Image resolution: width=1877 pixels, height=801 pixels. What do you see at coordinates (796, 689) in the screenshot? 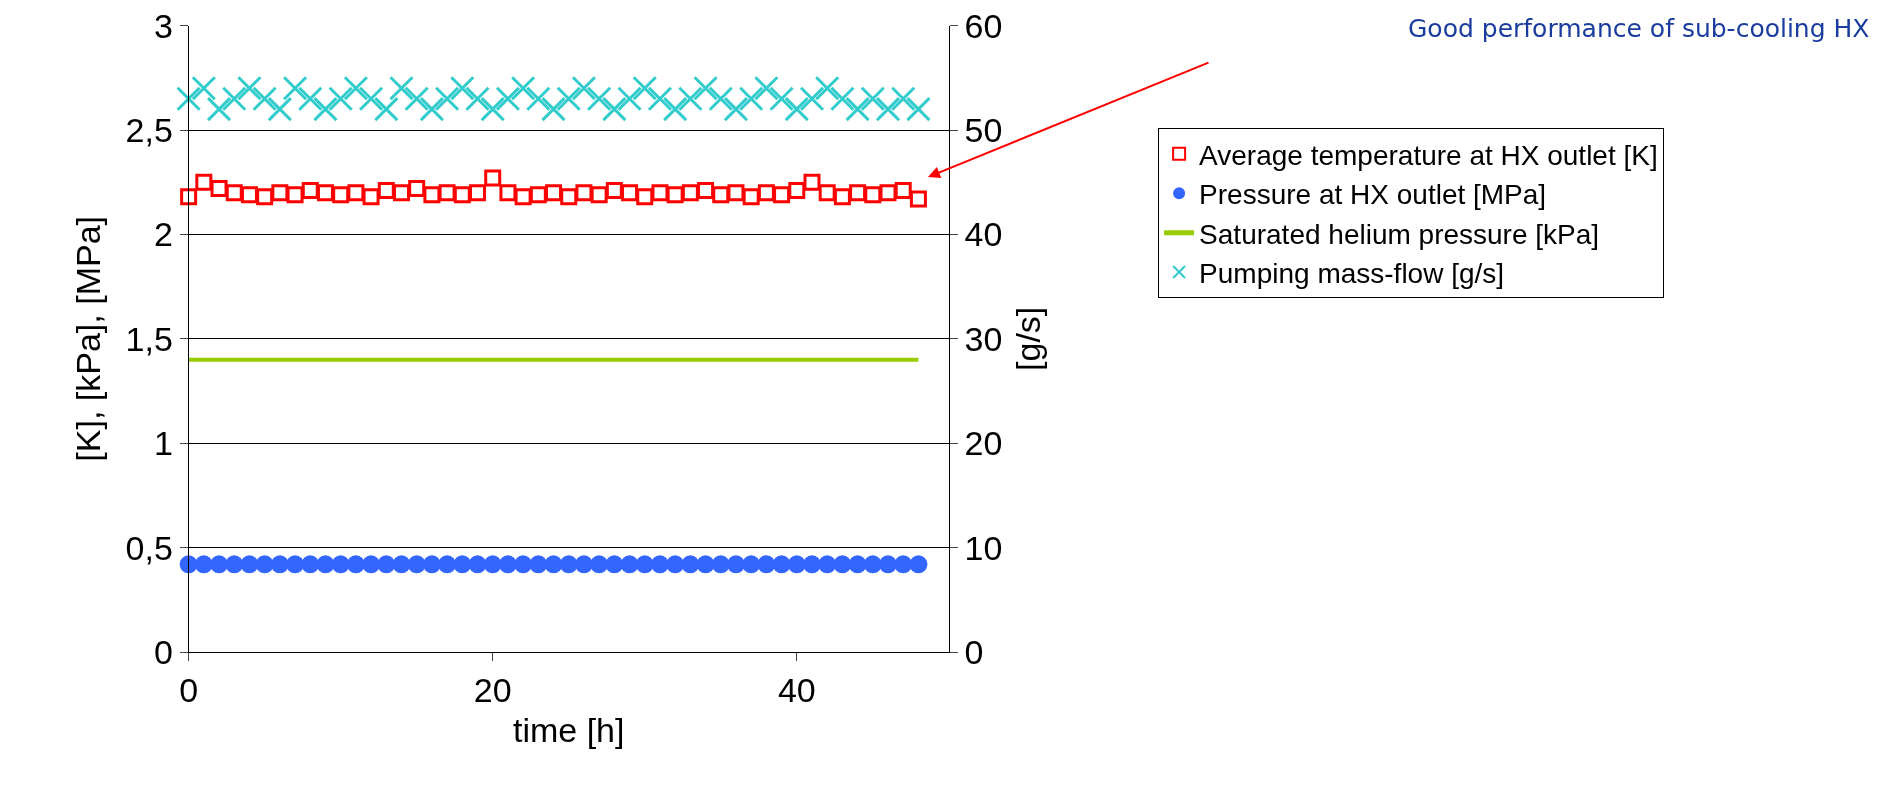
I see `x-tick-label: 40` at bounding box center [796, 689].